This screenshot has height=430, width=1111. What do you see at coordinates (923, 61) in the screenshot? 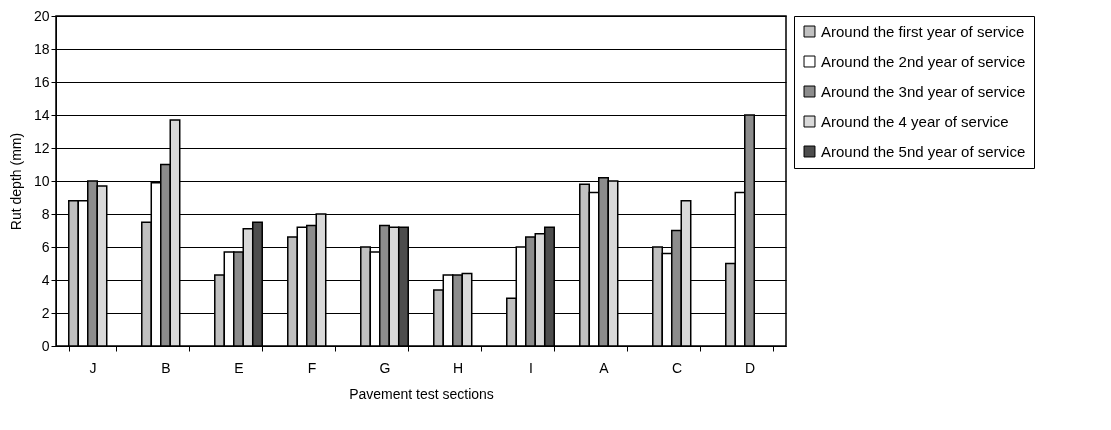
I see `legend-label: Around the 2nd year of service` at bounding box center [923, 61].